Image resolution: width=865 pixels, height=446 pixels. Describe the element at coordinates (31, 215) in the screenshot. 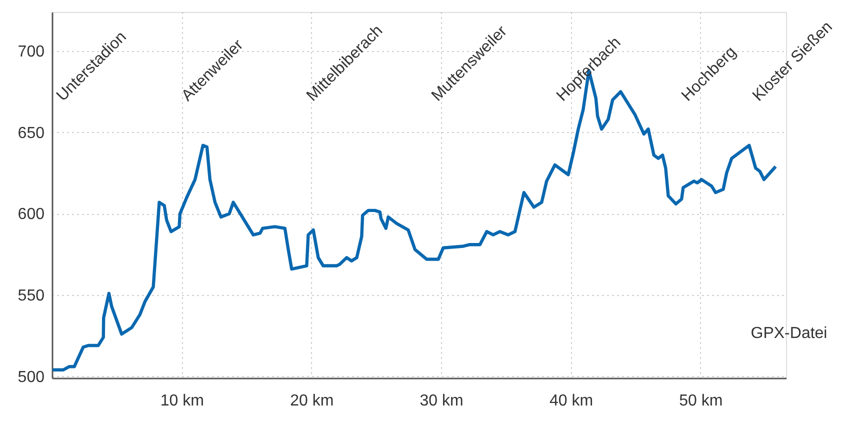

I see `y-tick-label: 600` at that location.